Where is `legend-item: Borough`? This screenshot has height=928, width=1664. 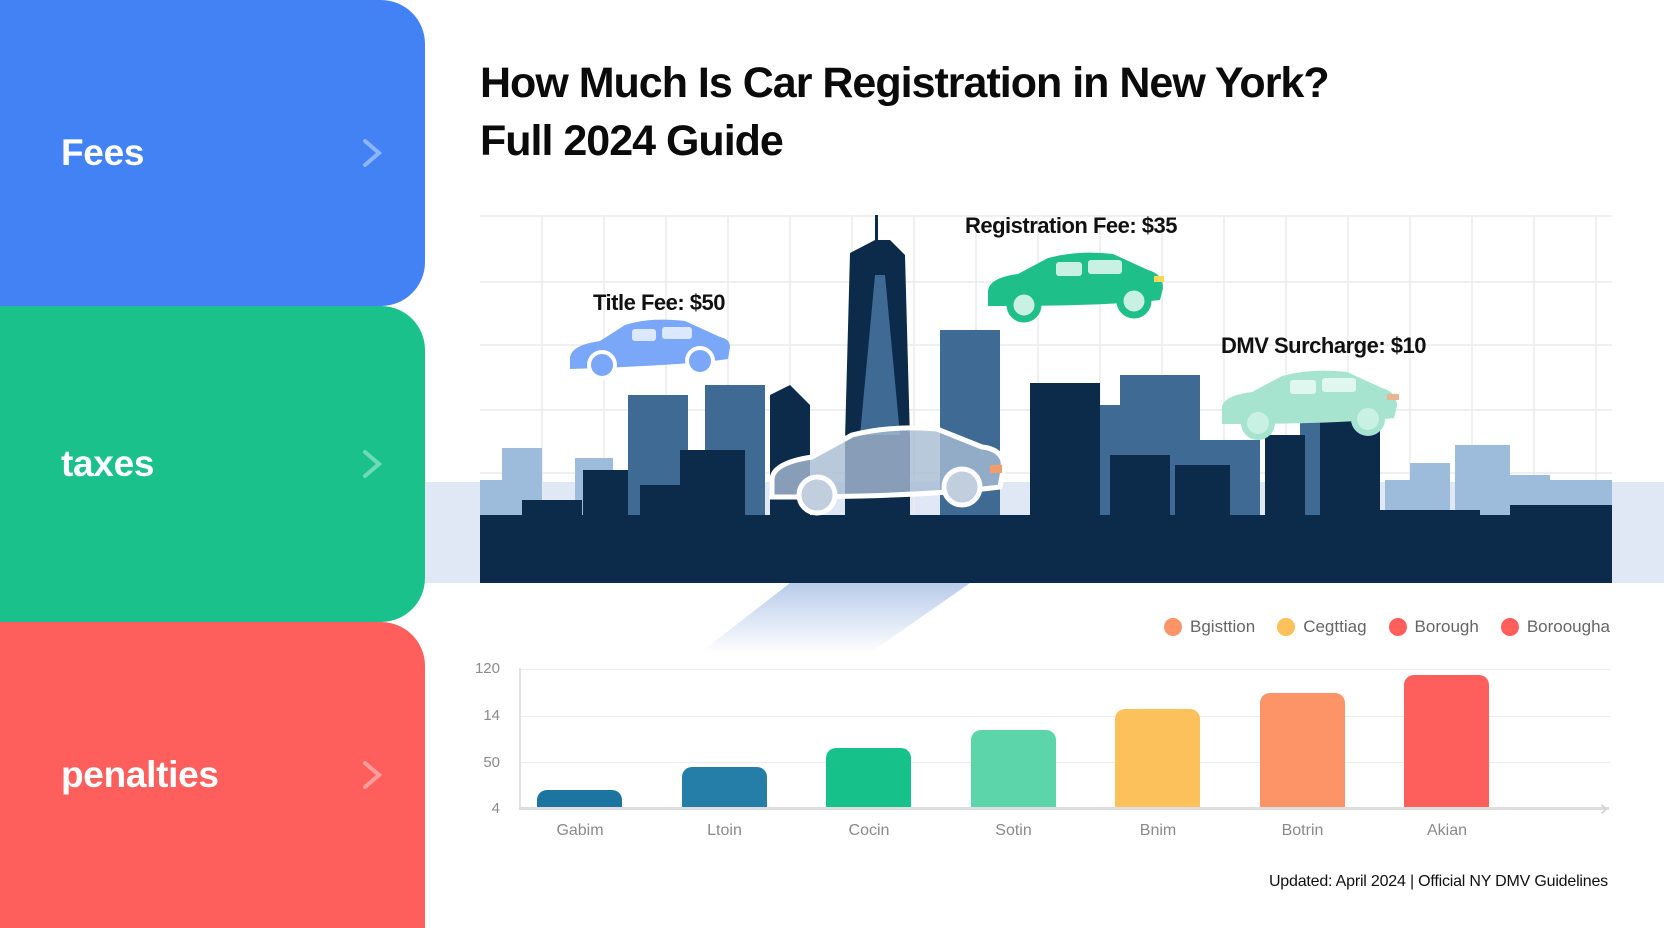
legend-item: Borough is located at coordinates (1433, 627).